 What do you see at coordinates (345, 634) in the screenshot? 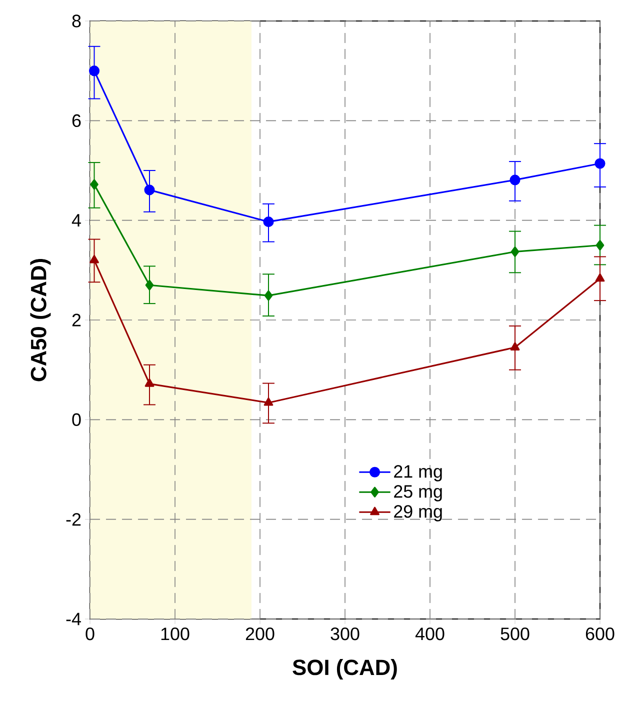
I see `x-tick-label: 300` at bounding box center [345, 634].